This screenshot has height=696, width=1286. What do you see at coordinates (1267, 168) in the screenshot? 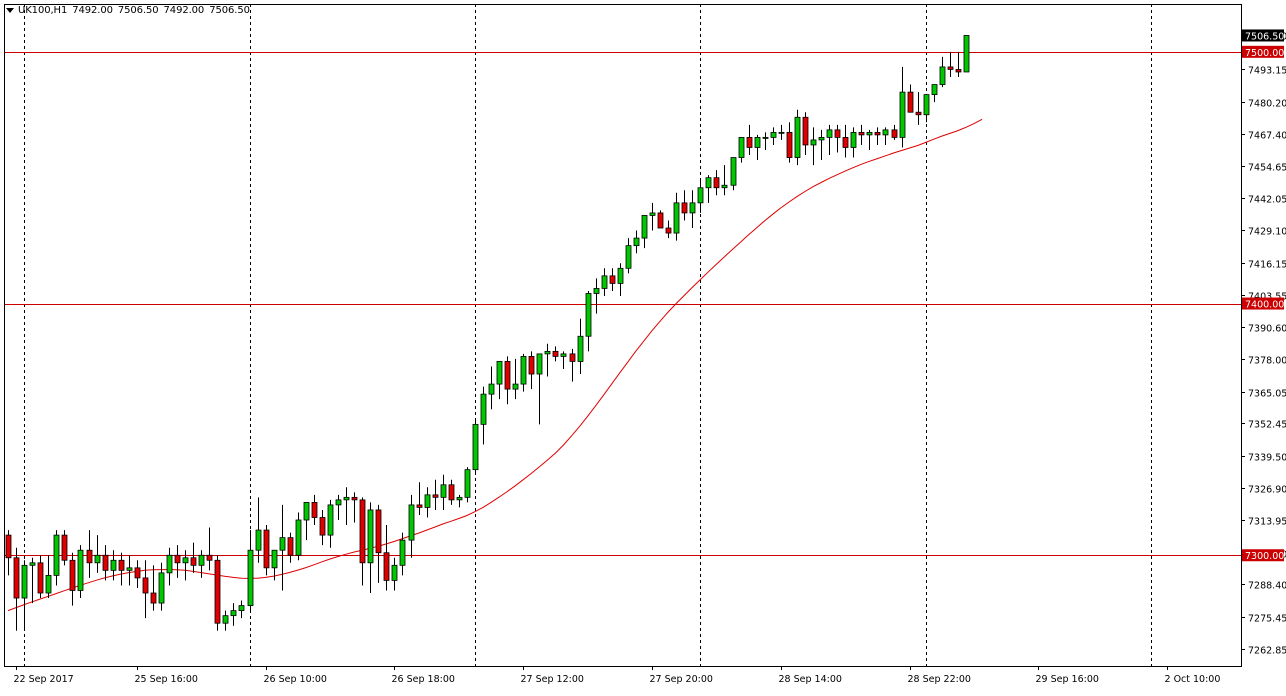
I see `price-tick-label: 7454.65` at bounding box center [1267, 168].